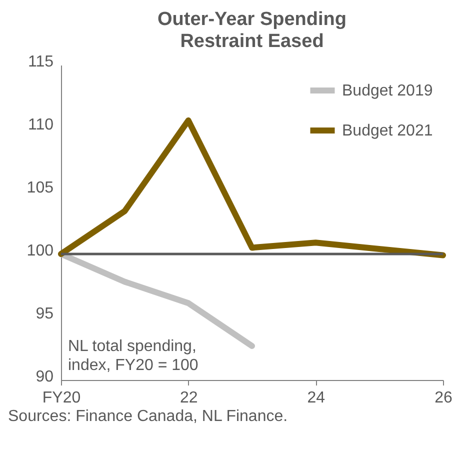  Describe the element at coordinates (61, 398) in the screenshot. I see `x-tick-label: FY20` at that location.